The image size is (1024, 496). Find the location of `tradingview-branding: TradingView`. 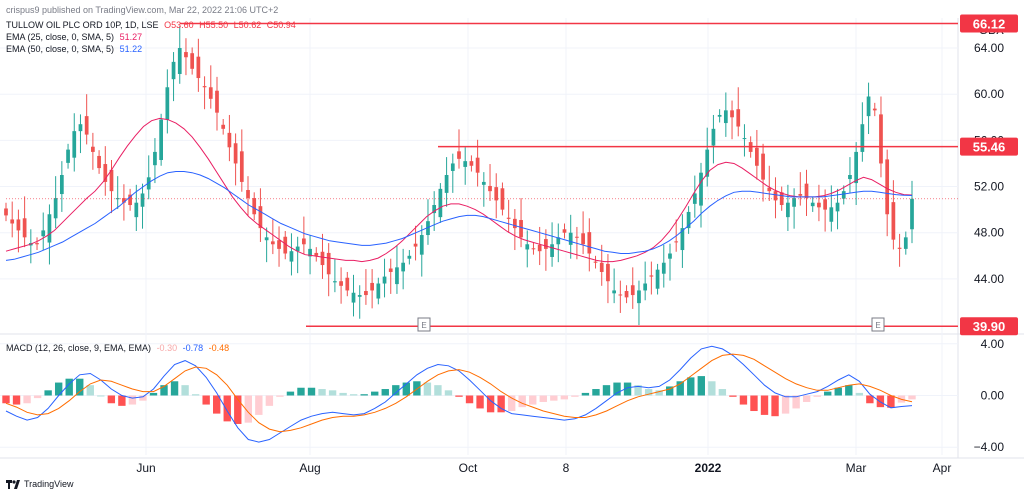

tradingview-branding: TradingView is located at coordinates (40, 484).